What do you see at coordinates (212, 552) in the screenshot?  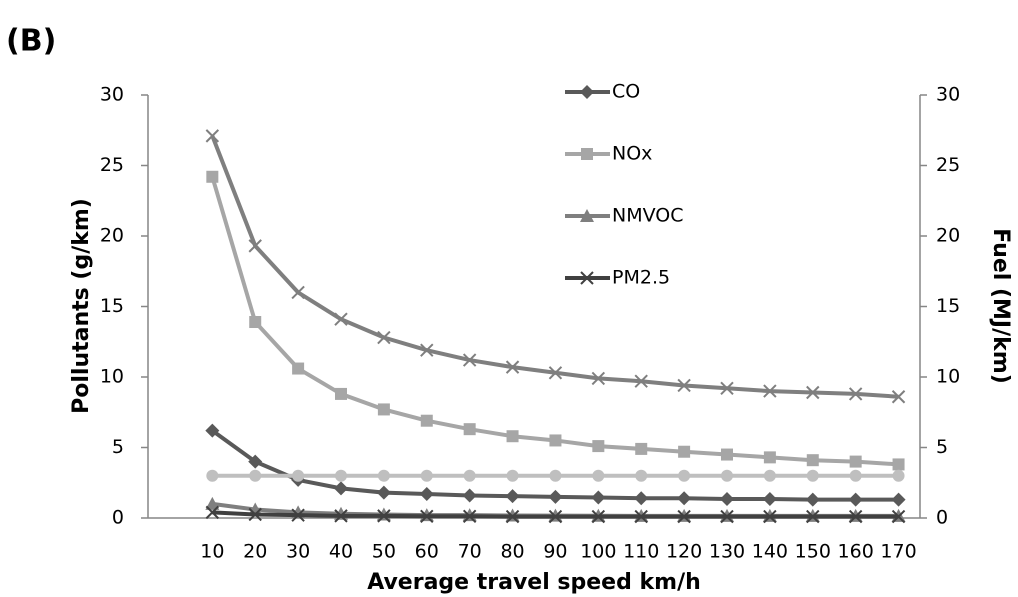 I see `x-tick-label: 10` at bounding box center [212, 552].